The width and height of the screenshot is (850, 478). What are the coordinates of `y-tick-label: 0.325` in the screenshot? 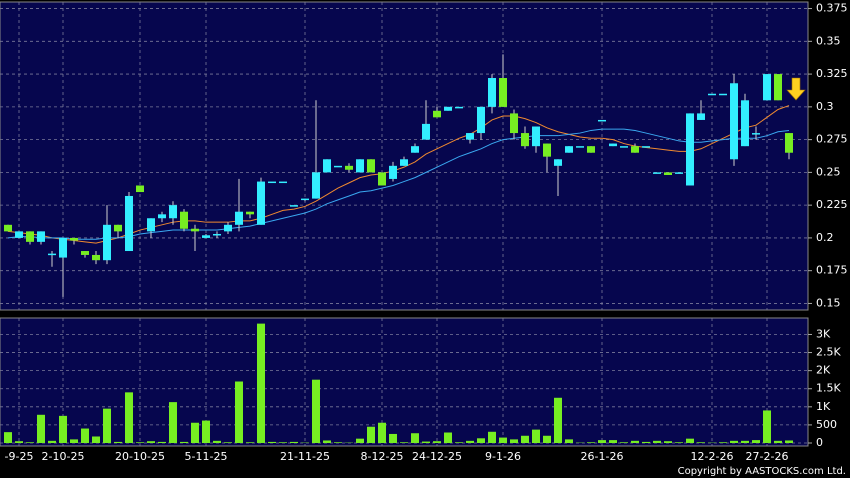 It's located at (832, 73).